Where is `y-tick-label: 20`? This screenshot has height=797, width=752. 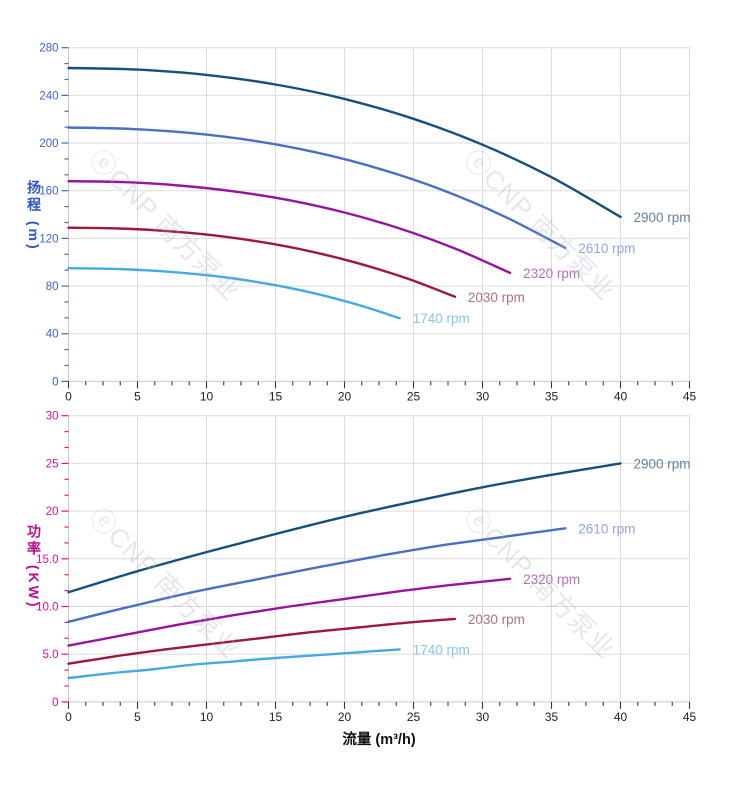
y-tick-label: 20 is located at coordinates (52, 512).